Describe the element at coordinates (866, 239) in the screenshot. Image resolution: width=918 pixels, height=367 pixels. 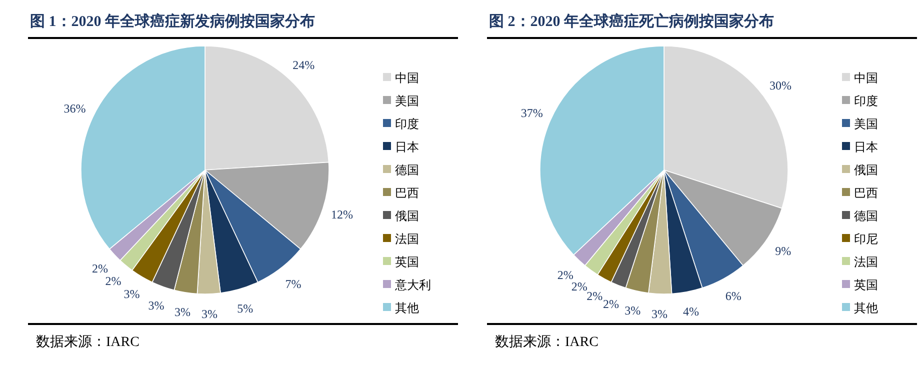
I see `legend-label: 印尼` at that location.